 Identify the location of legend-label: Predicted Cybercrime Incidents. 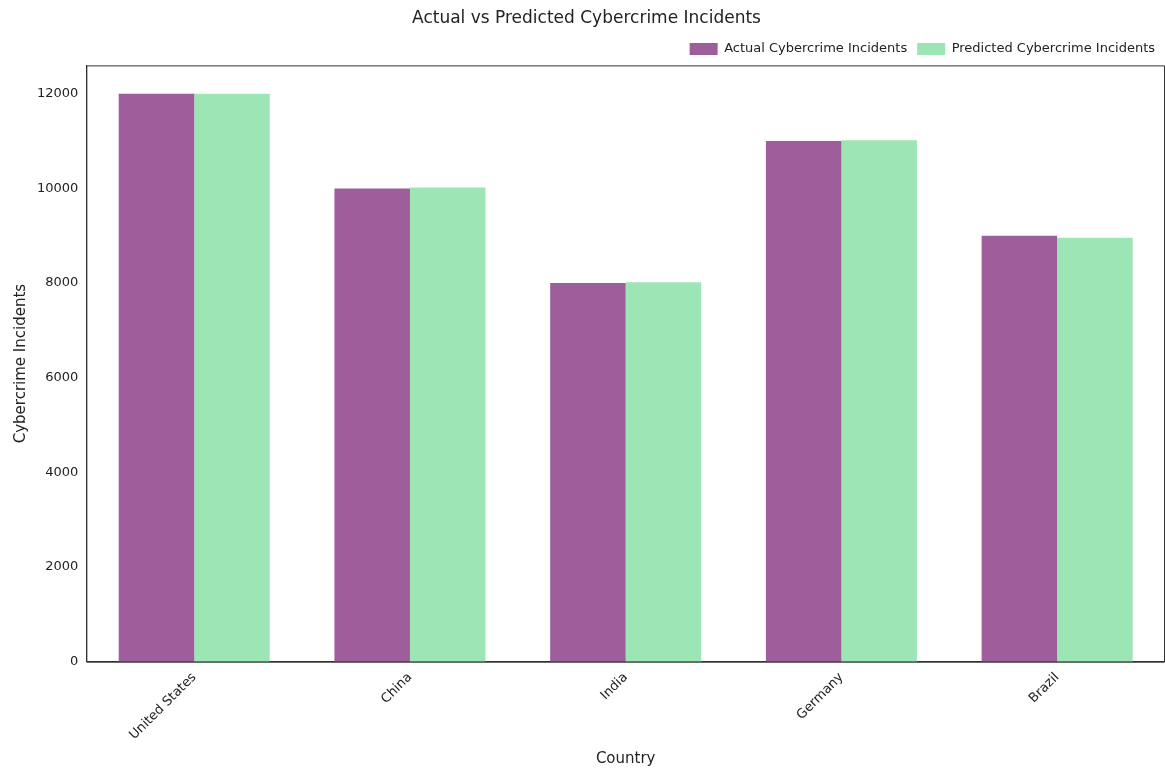
(1053, 48).